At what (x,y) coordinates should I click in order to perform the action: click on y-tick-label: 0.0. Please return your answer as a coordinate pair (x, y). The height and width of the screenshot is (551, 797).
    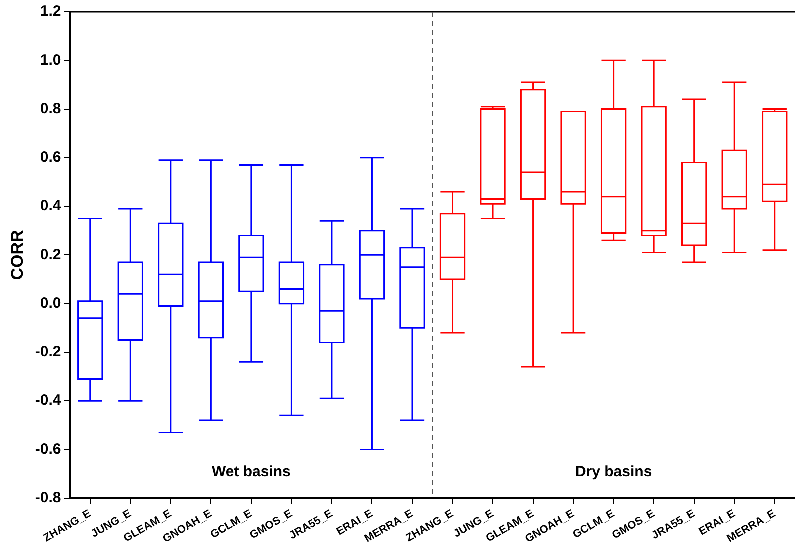
    Looking at the image, I should click on (51, 303).